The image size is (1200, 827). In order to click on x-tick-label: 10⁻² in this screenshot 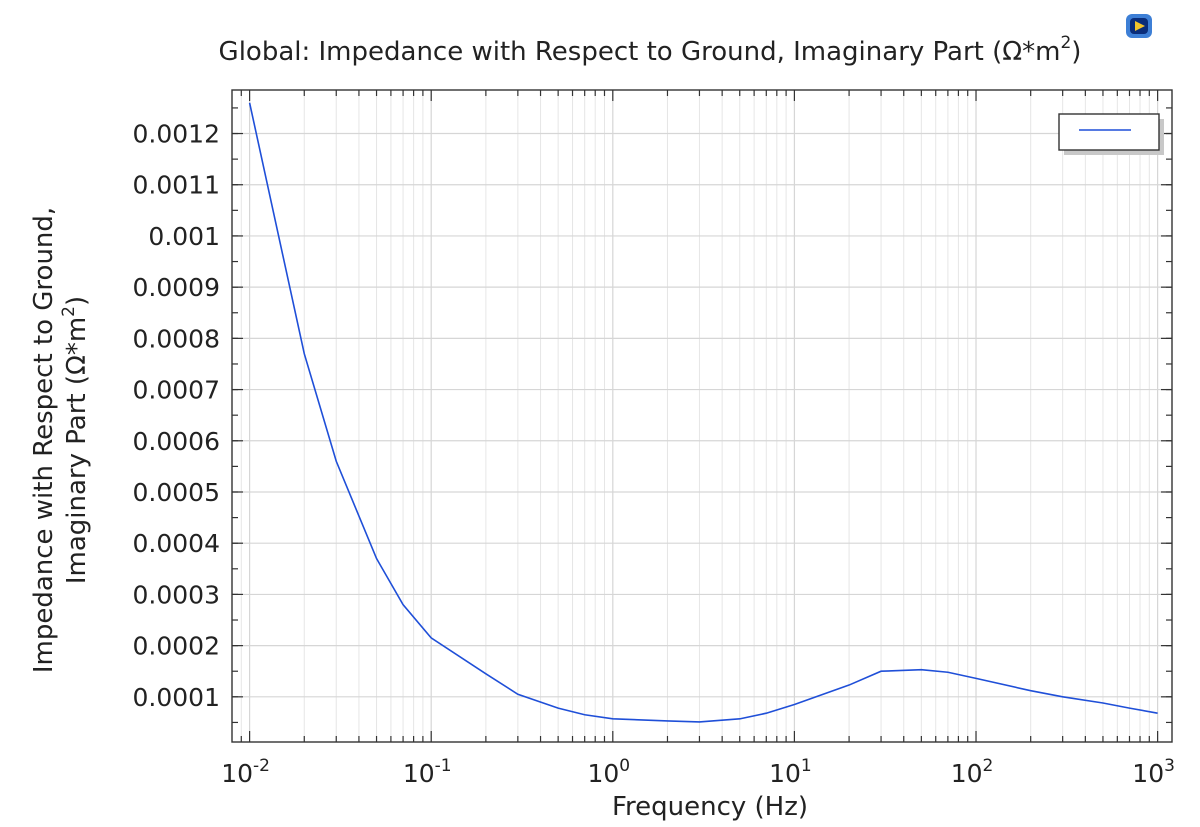, I will do `click(245, 772)`.